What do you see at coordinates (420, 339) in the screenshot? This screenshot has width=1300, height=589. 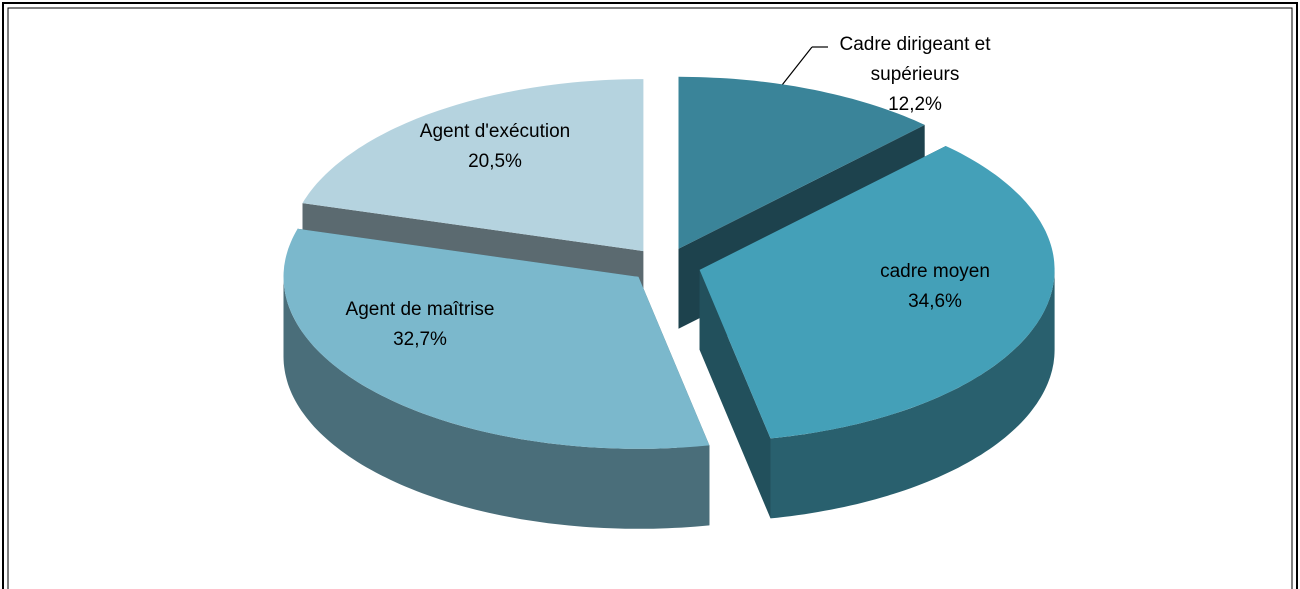 I see `value-label: 32,7%` at bounding box center [420, 339].